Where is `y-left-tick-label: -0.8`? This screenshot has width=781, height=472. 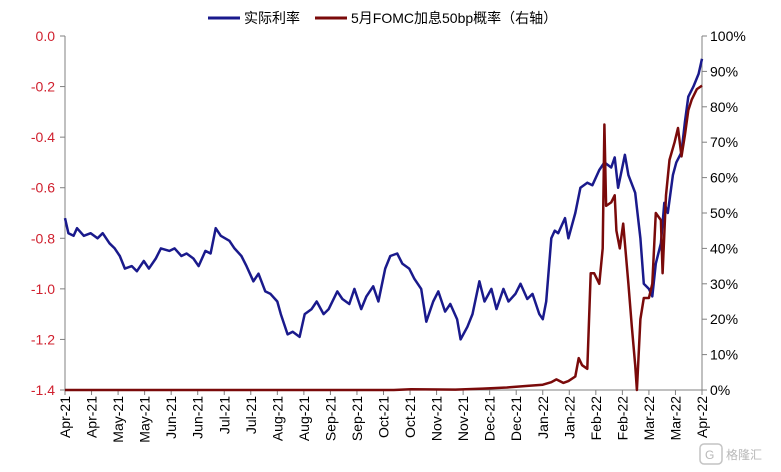
y-left-tick-label: -0.8 is located at coordinates (43, 238).